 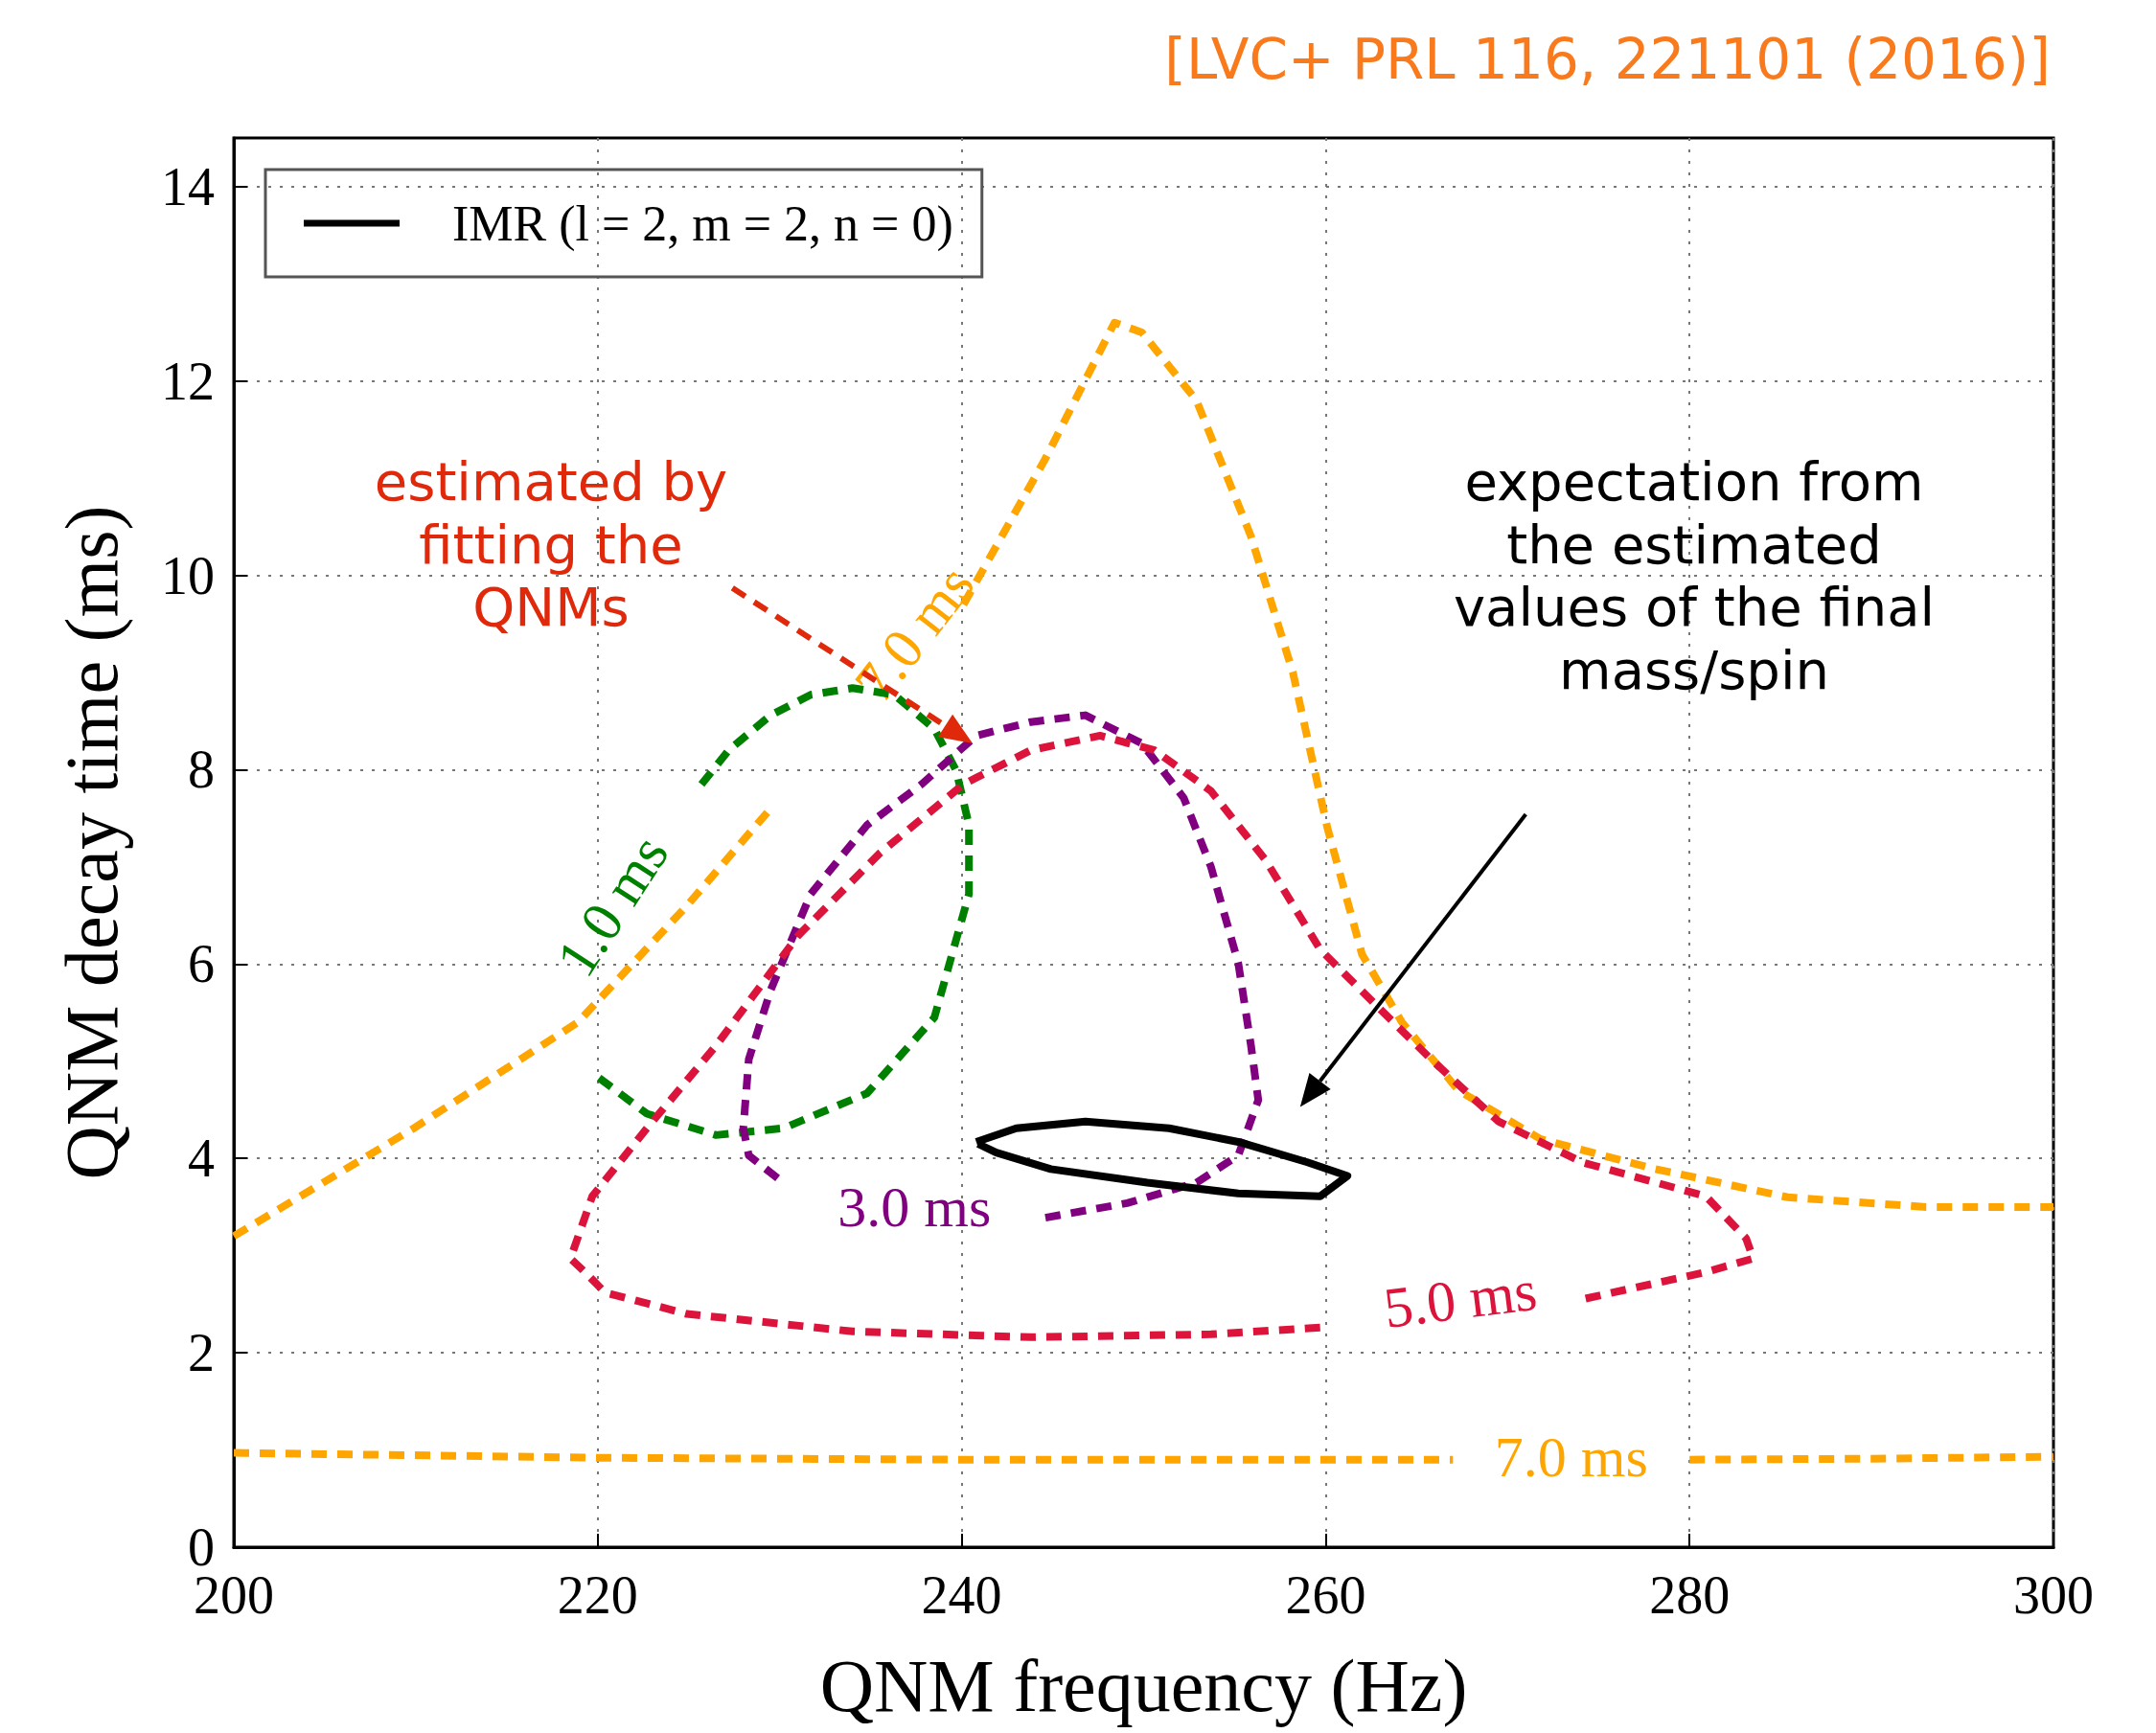 What do you see at coordinates (551, 544) in the screenshot?
I see `annotation: estimated by fitting the QNMs` at bounding box center [551, 544].